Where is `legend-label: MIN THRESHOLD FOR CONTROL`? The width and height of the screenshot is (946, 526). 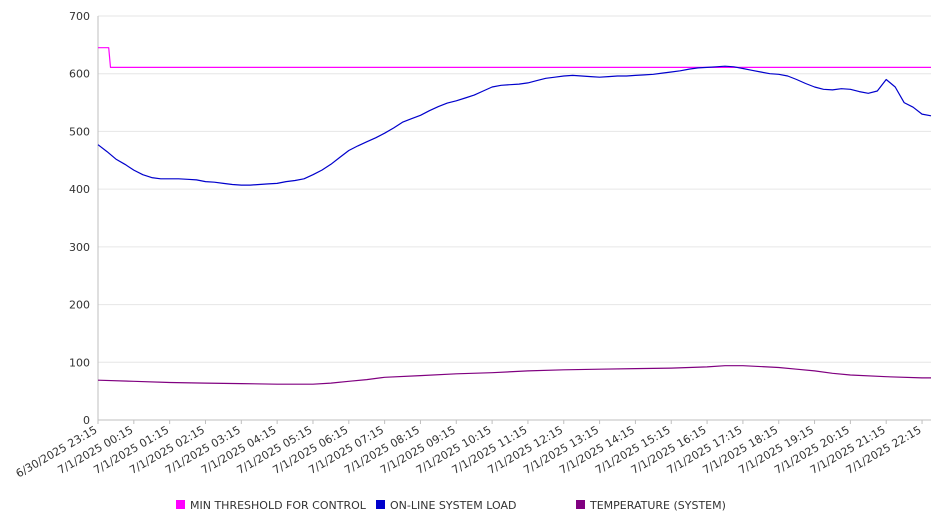 legend-label: MIN THRESHOLD FOR CONTROL is located at coordinates (278, 505).